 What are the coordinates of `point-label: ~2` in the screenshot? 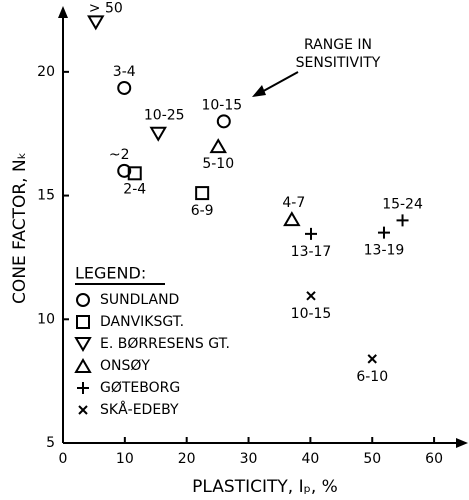 It's located at (119, 155).